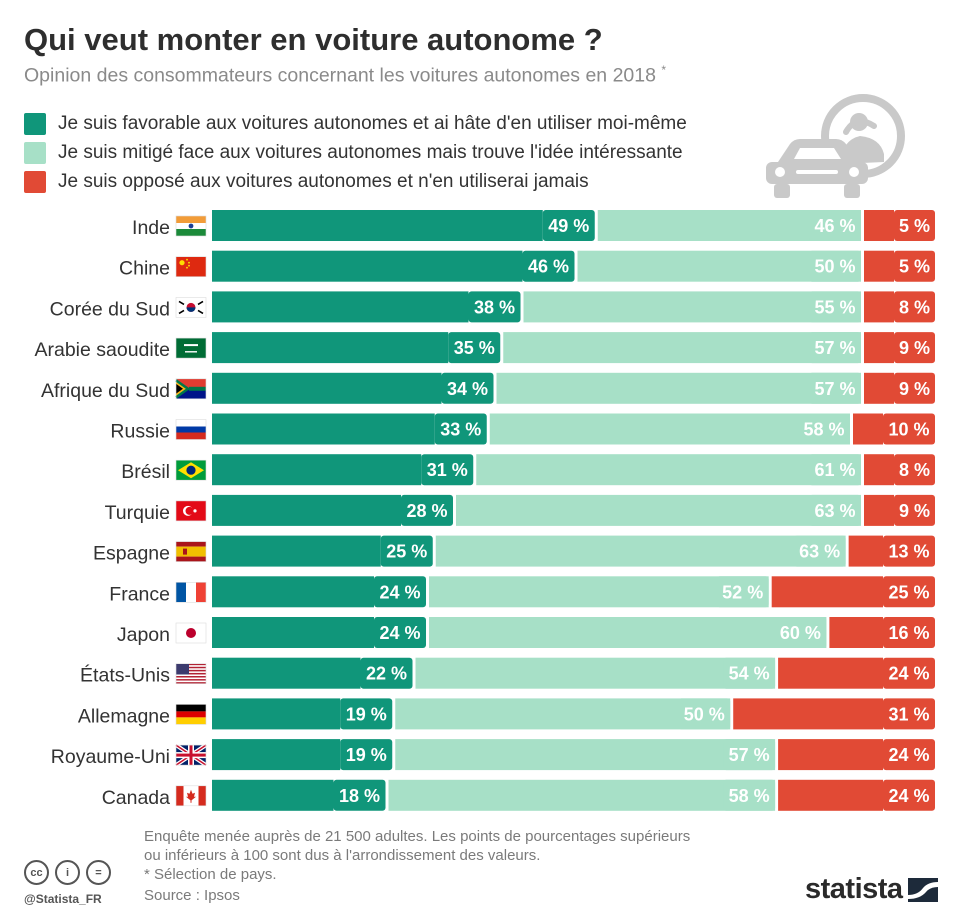 The width and height of the screenshot is (960, 923). I want to click on value-label-mitige-allemagne-bg, so click(704, 714).